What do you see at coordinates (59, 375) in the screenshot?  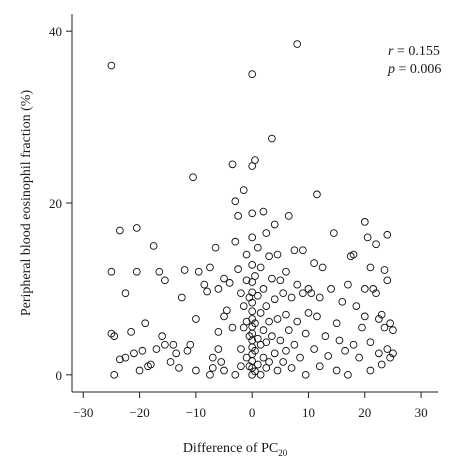 I see `y-tick-label: 0` at bounding box center [59, 375].